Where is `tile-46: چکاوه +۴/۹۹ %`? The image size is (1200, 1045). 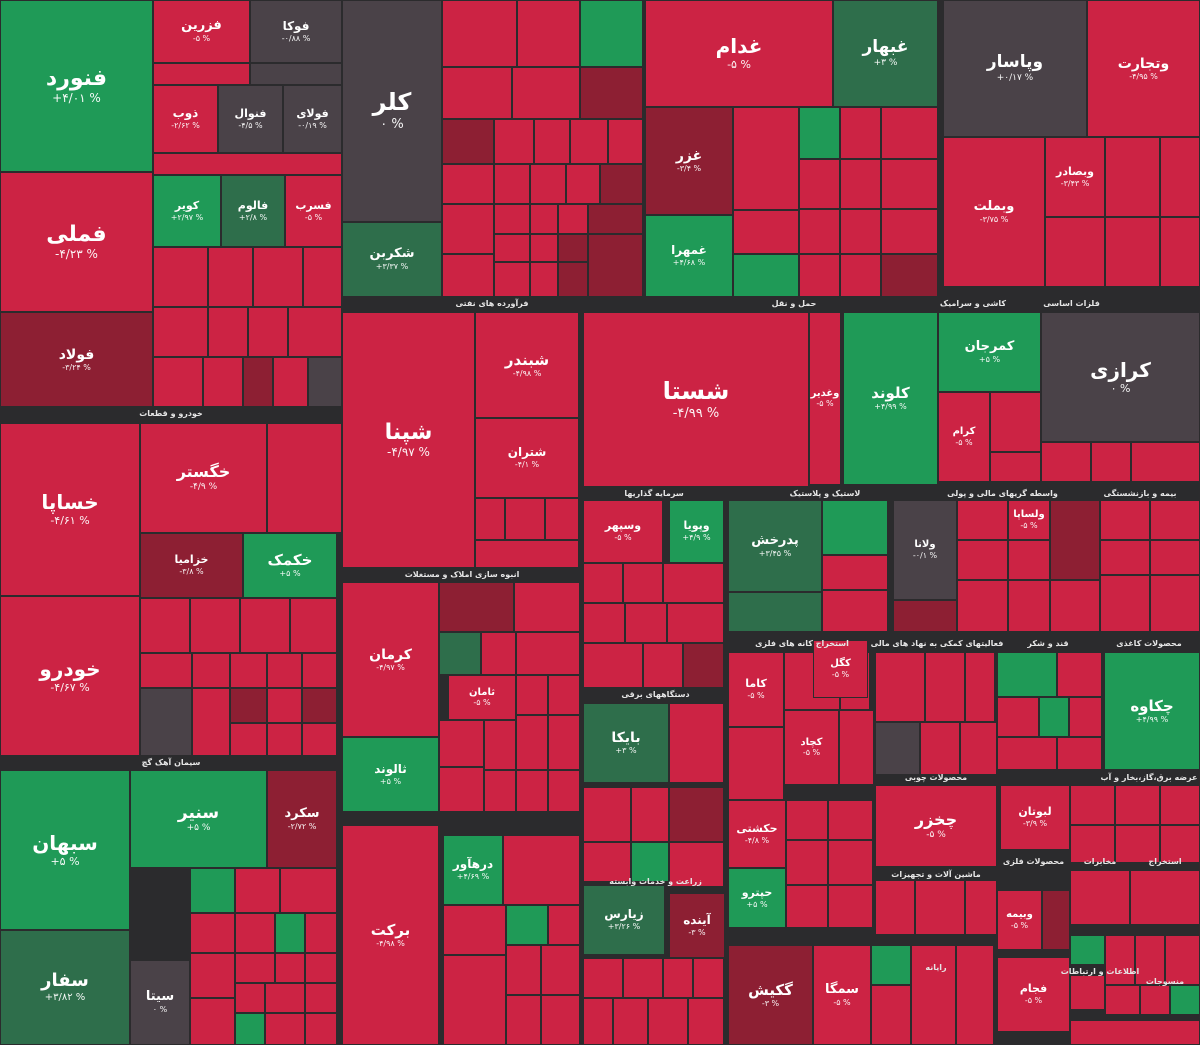 tile-46: چکاوه +۴/۹۹ % is located at coordinates (1152, 711).